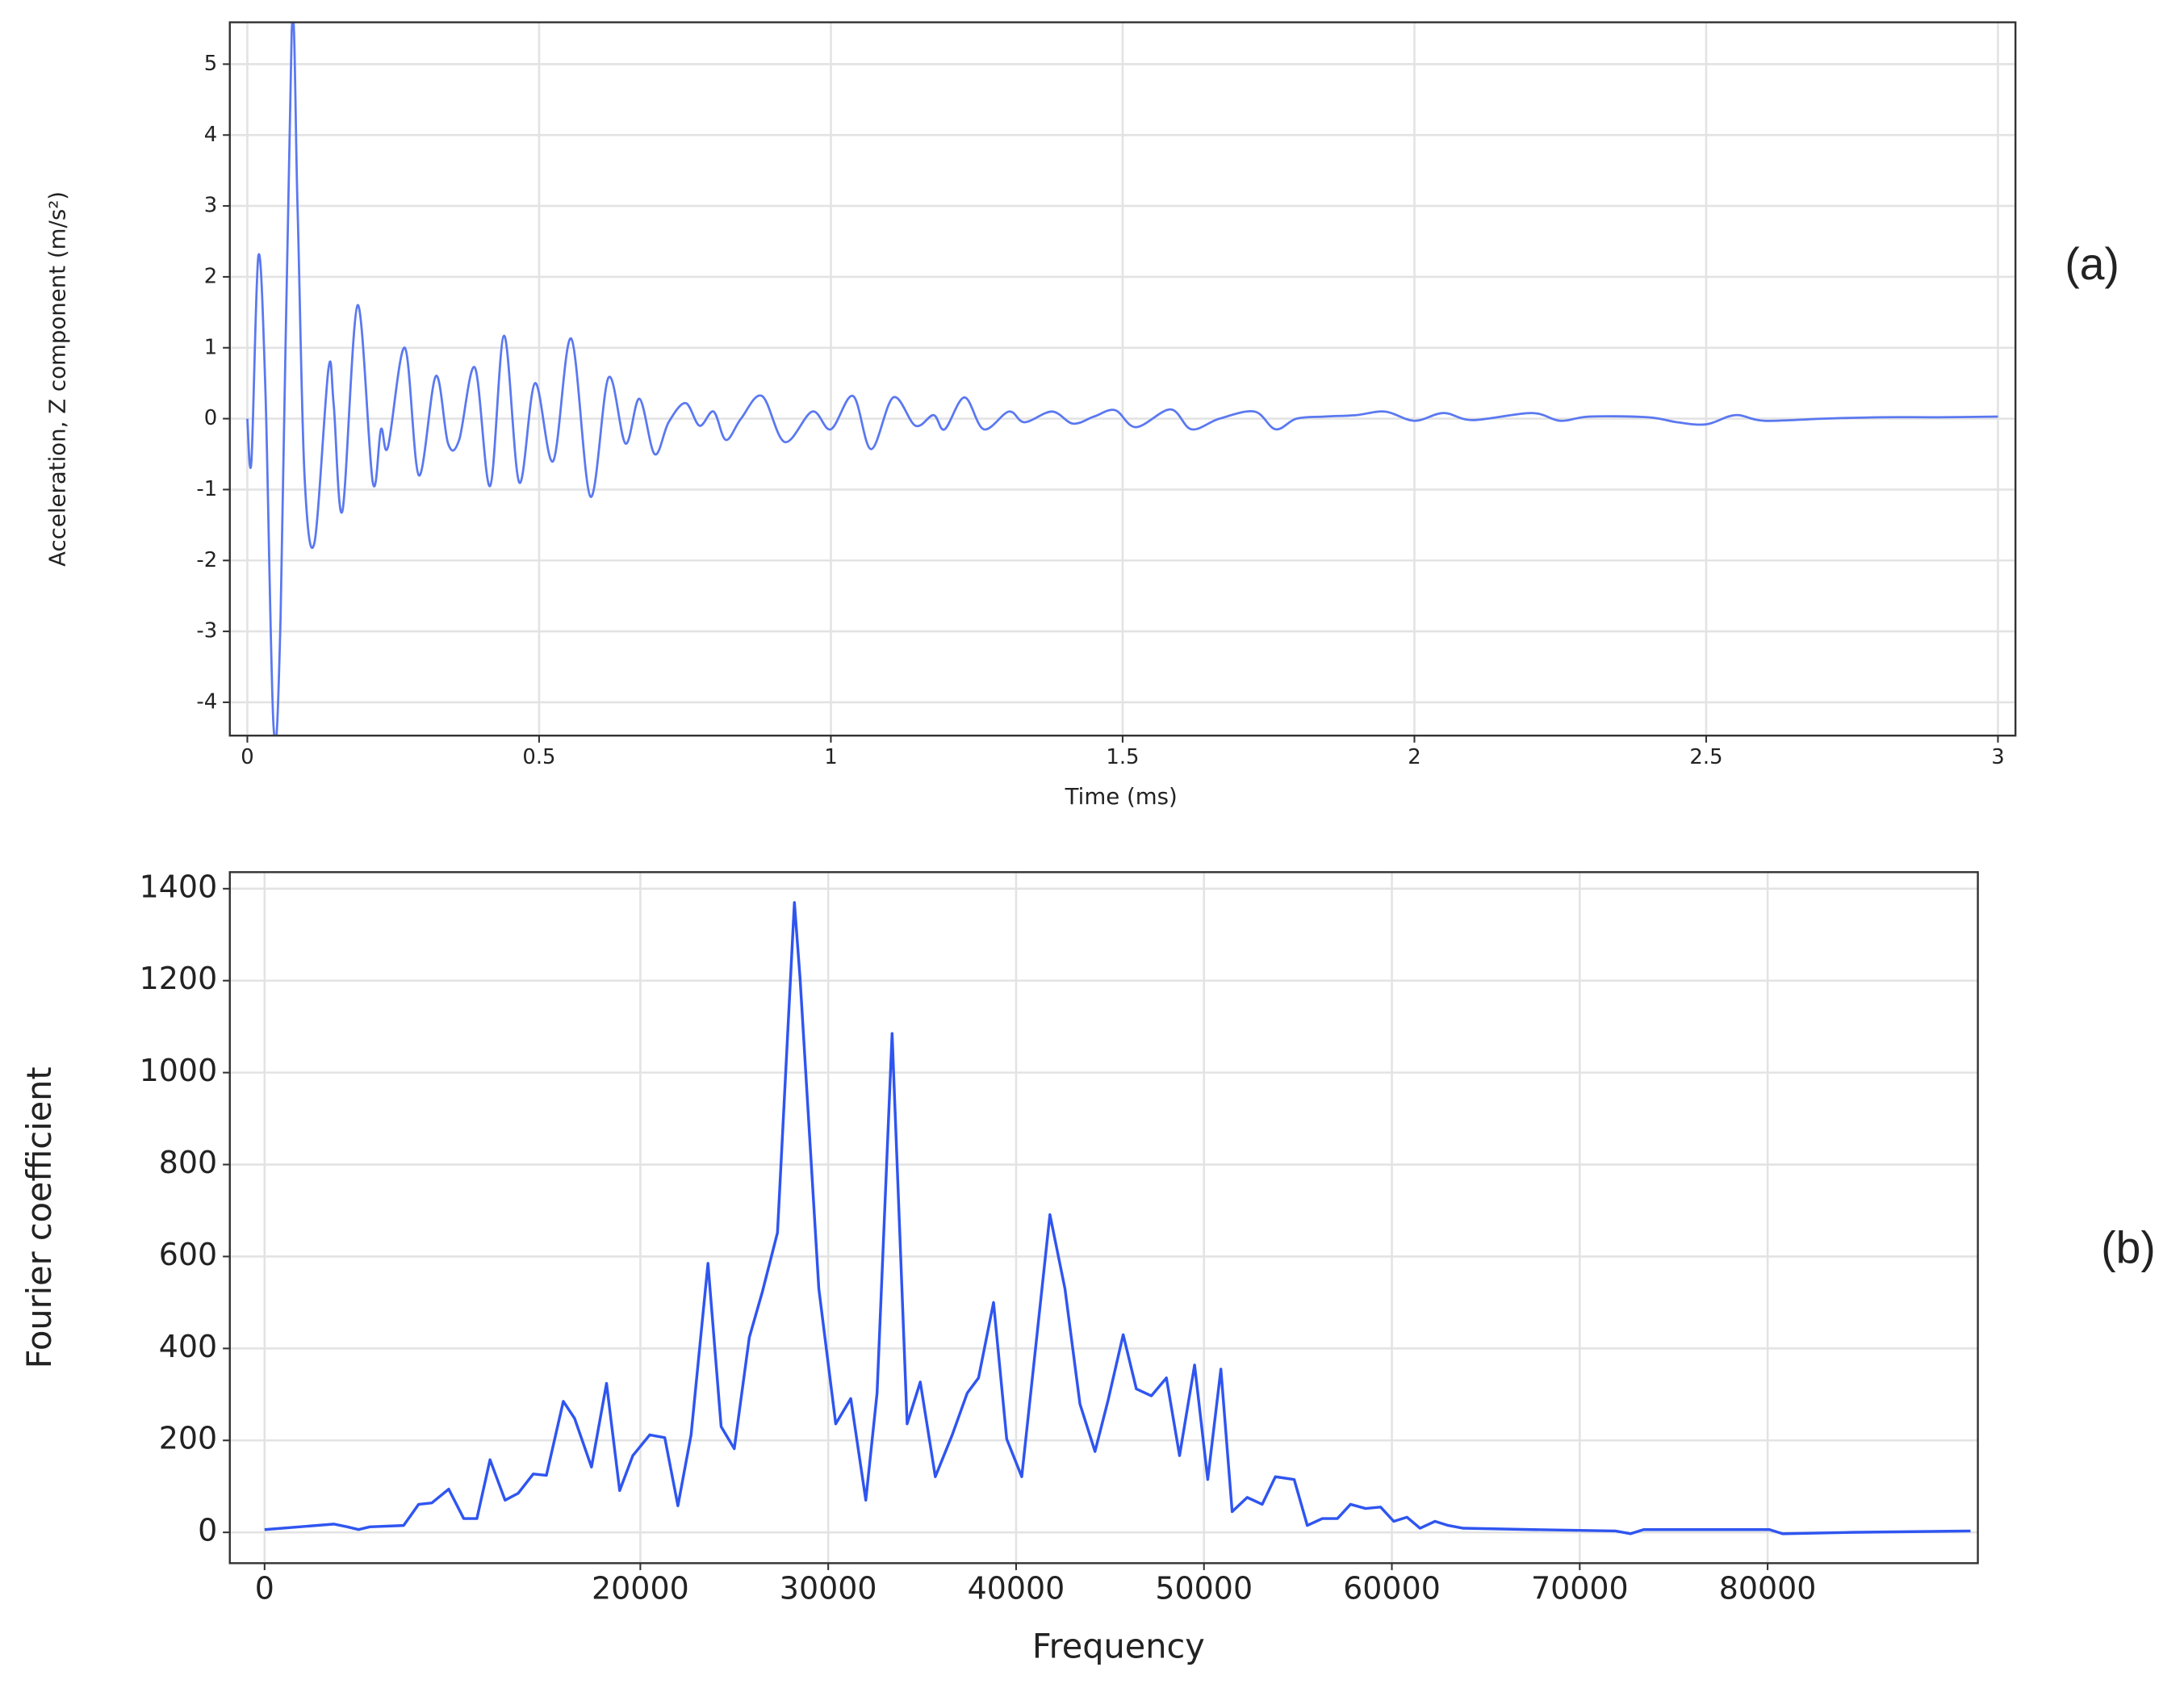  I want to click on x-tick-label: 20000, so click(640, 1588).